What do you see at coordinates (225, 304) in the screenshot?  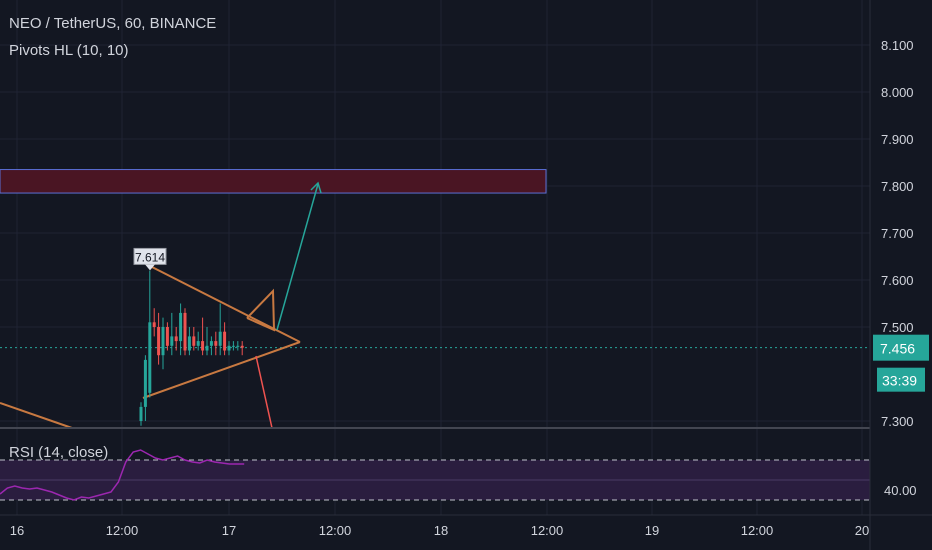 I see `triangle-upper-line` at bounding box center [225, 304].